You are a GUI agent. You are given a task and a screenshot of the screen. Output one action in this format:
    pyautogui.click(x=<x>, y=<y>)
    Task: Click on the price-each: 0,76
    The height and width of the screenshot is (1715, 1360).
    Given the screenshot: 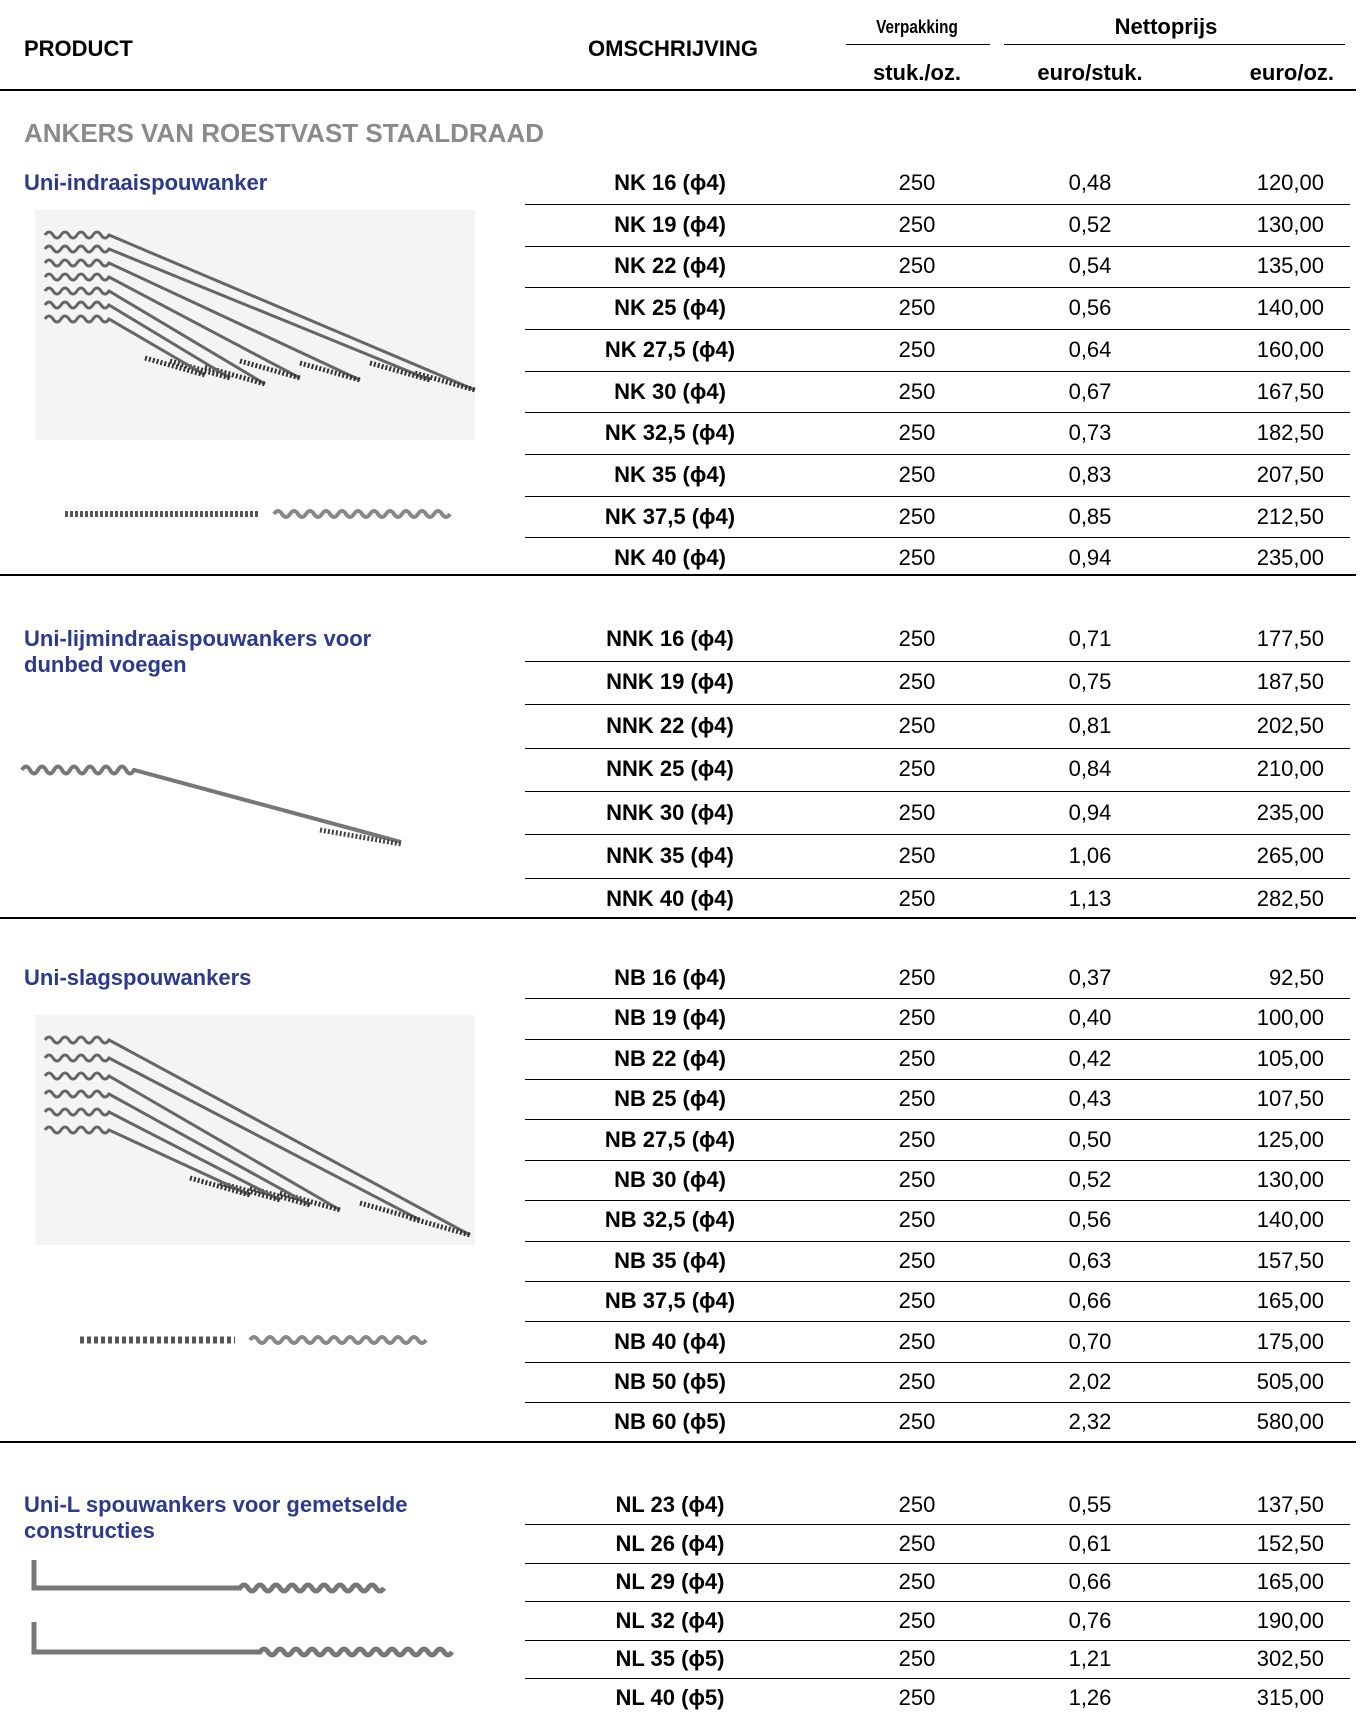 What is the action you would take?
    pyautogui.click(x=1090, y=1620)
    